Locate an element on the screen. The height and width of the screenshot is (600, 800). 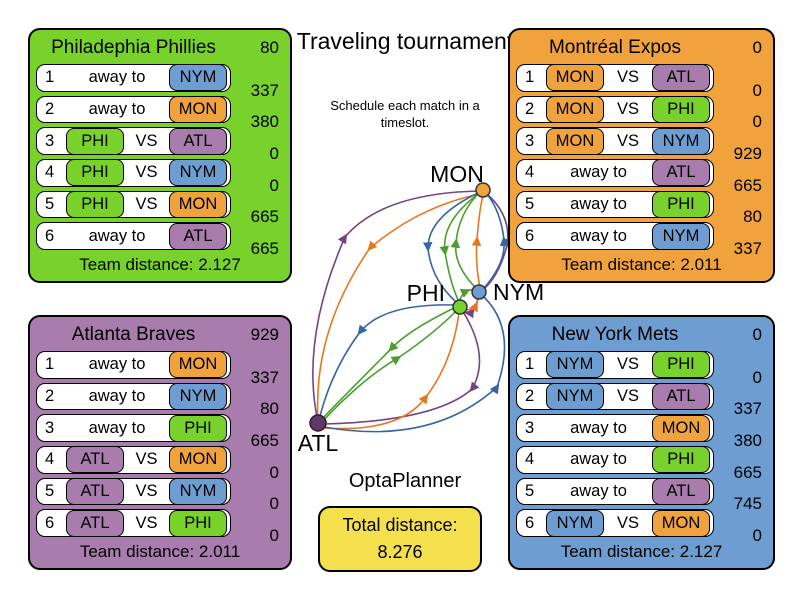
travel-edge-atl-mon is located at coordinates (396, 306).